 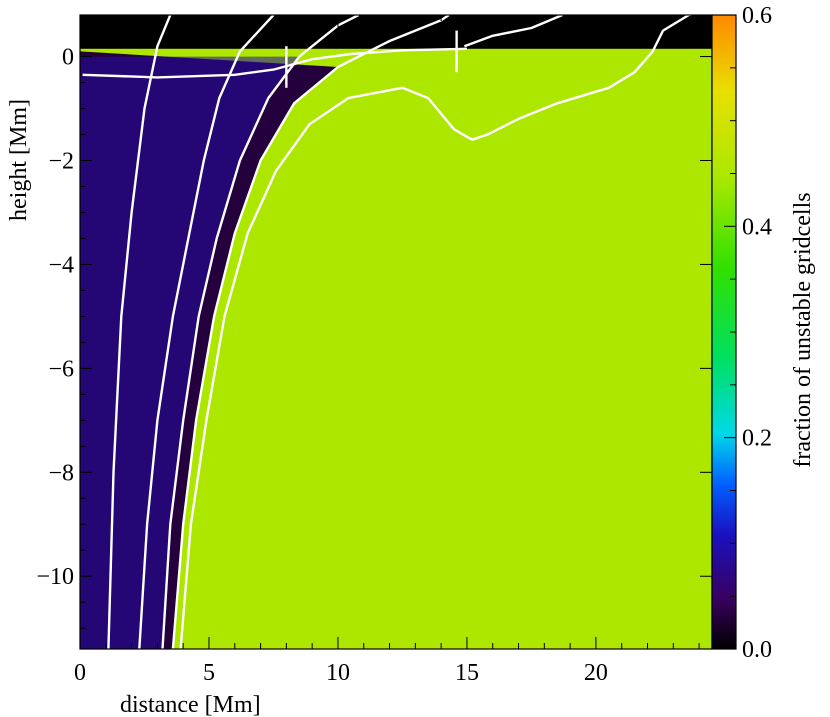 What do you see at coordinates (55, 577) in the screenshot?
I see `y-tick-label: −10` at bounding box center [55, 577].